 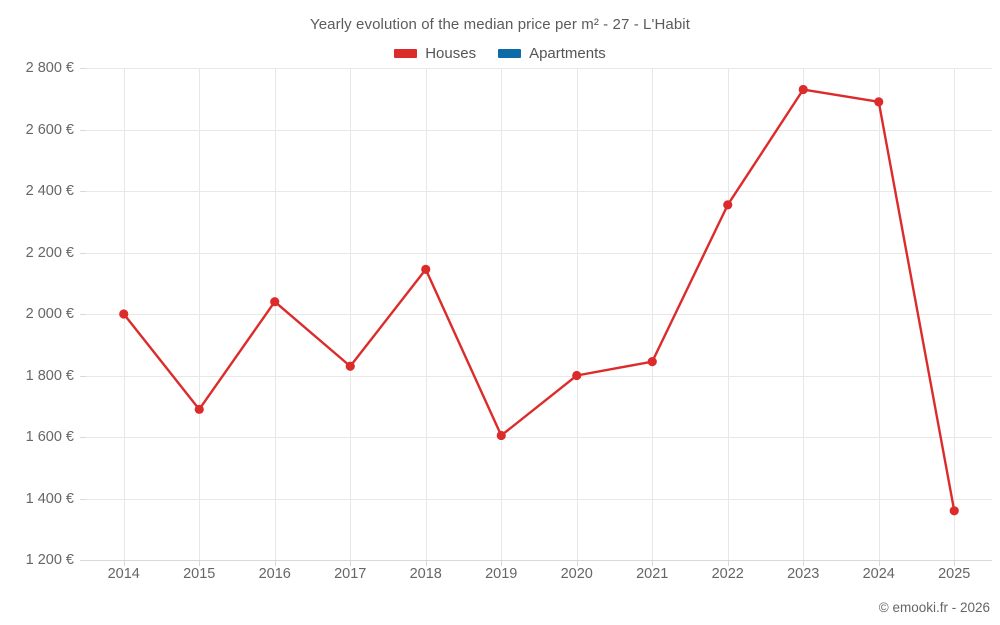 What do you see at coordinates (803, 574) in the screenshot?
I see `x-axis-label: 2023` at bounding box center [803, 574].